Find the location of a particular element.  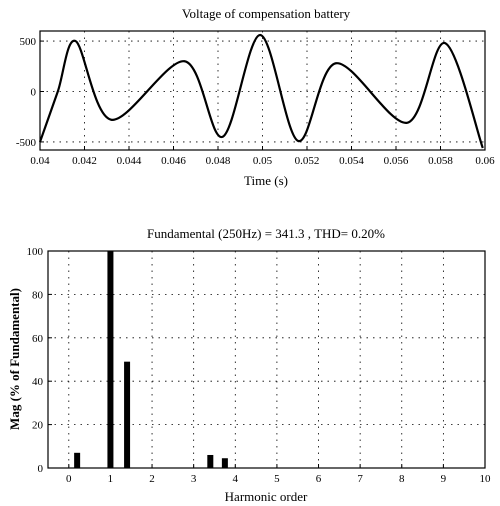

x-tick-label: 0.054 is located at coordinates (351, 161).